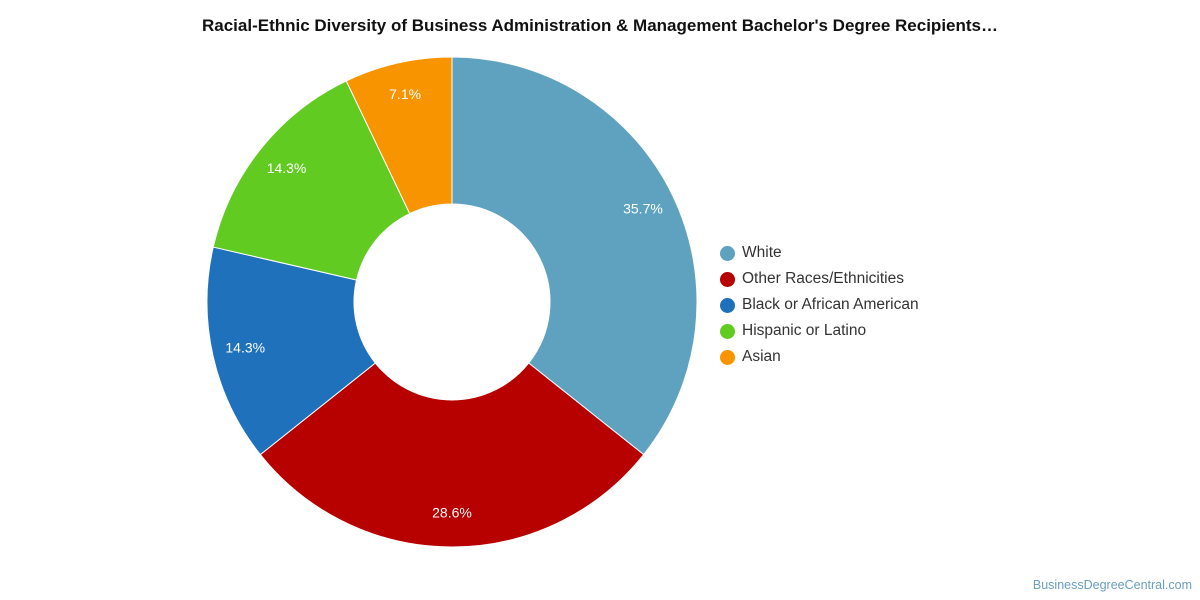 Image resolution: width=1200 pixels, height=600 pixels. Describe the element at coordinates (804, 330) in the screenshot. I see `legend-label: Hispanic or Latino` at that location.